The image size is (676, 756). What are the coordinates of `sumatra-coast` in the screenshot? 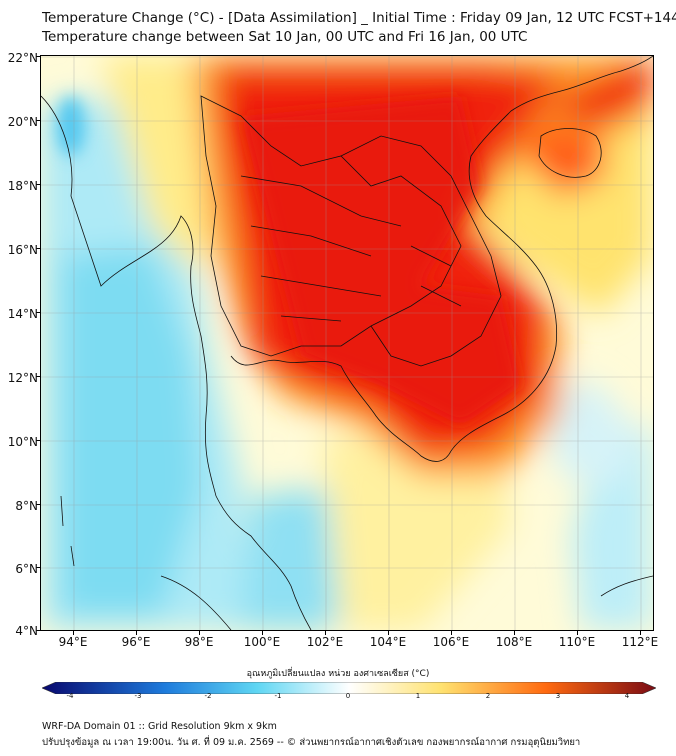 It's located at (196, 602).